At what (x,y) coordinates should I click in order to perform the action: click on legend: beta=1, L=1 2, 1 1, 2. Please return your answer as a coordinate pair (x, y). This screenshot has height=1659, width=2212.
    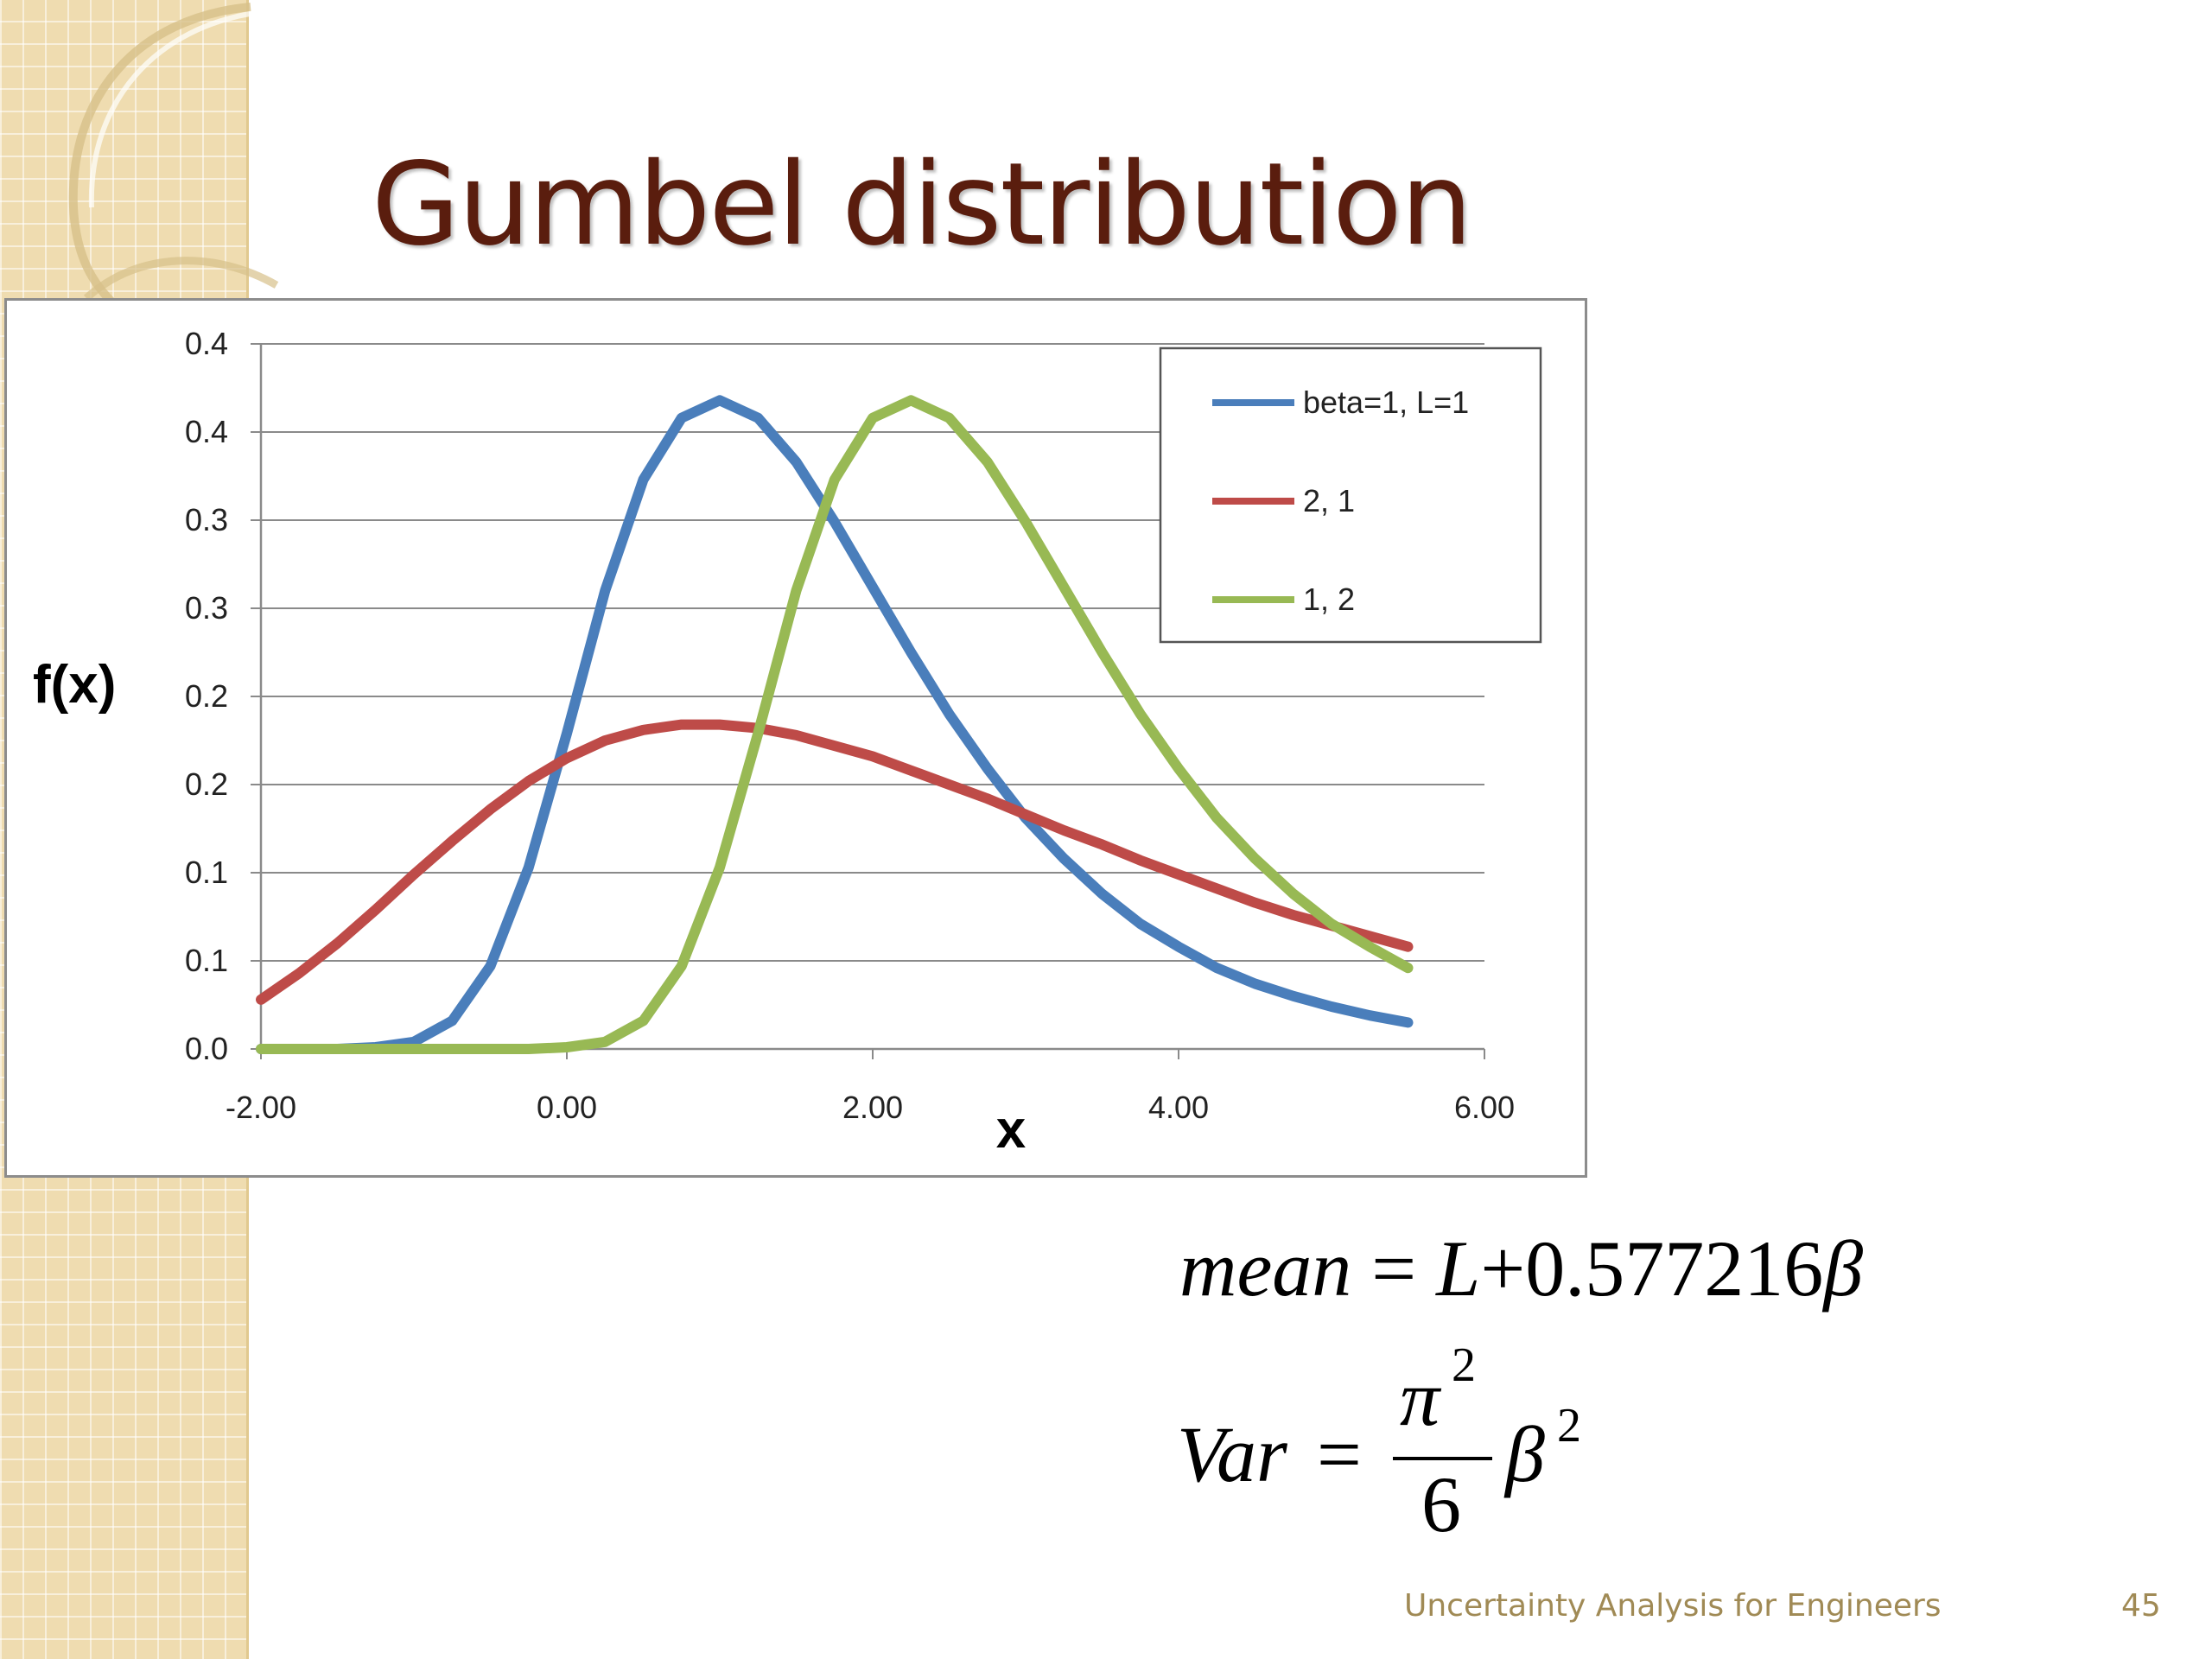
    Looking at the image, I should click on (1350, 495).